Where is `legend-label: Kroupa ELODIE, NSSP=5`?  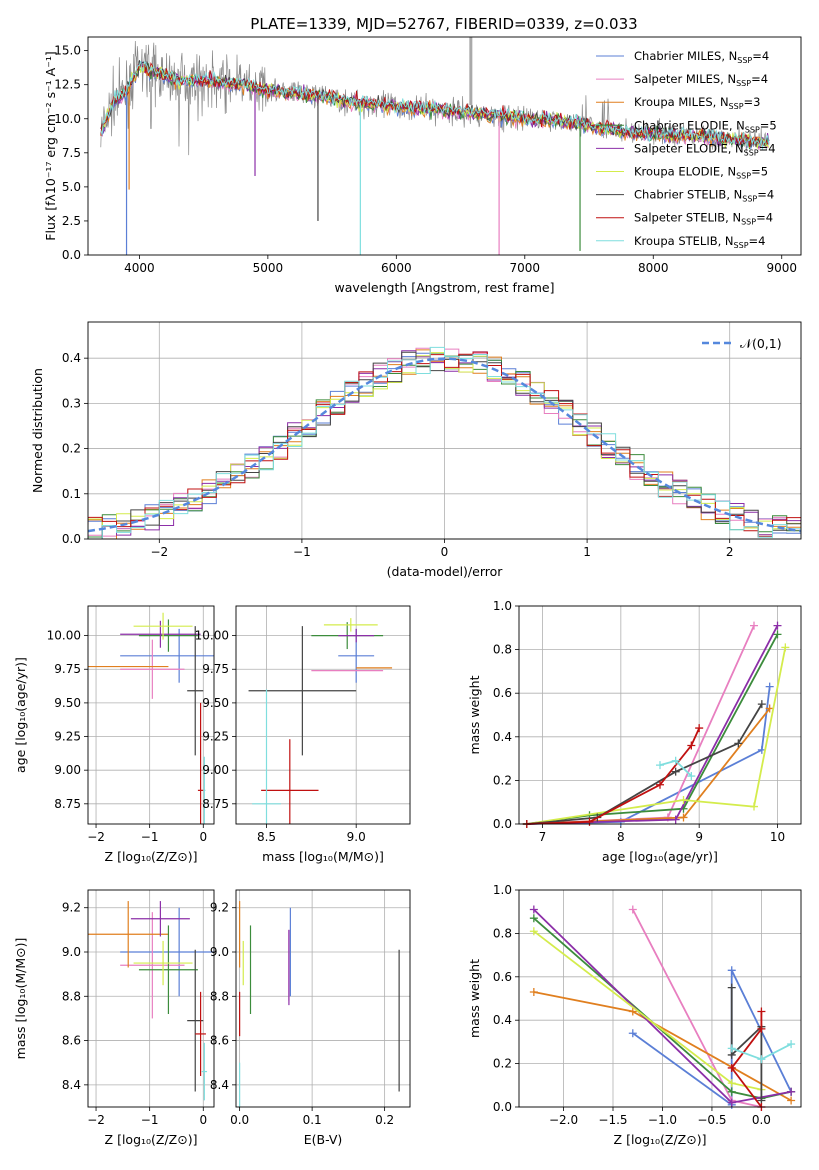
legend-label: Kroupa ELODIE, NSSP=5 is located at coordinates (701, 173).